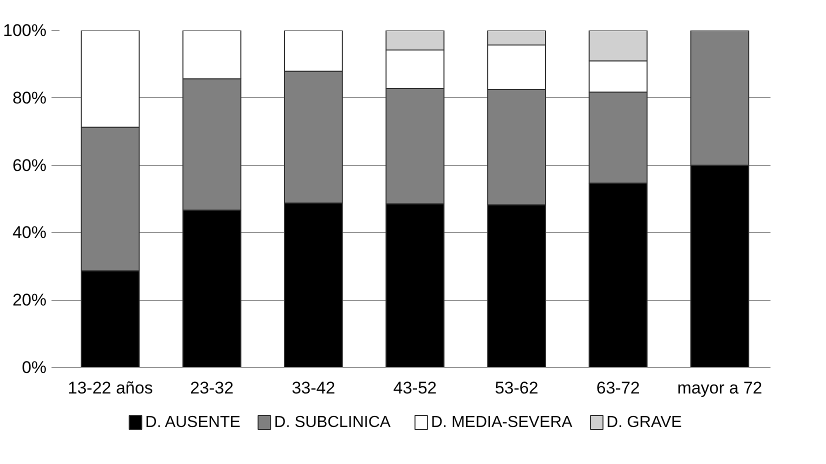 Image resolution: width=826 pixels, height=464 pixels. What do you see at coordinates (516, 388) in the screenshot?
I see `x-tick-label: 53-62` at bounding box center [516, 388].